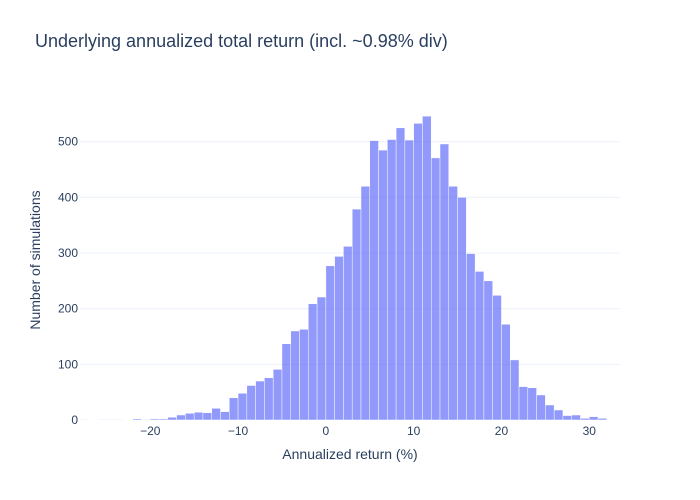 The image size is (700, 500). What do you see at coordinates (590, 431) in the screenshot?
I see `x-tick-label: 30` at bounding box center [590, 431].